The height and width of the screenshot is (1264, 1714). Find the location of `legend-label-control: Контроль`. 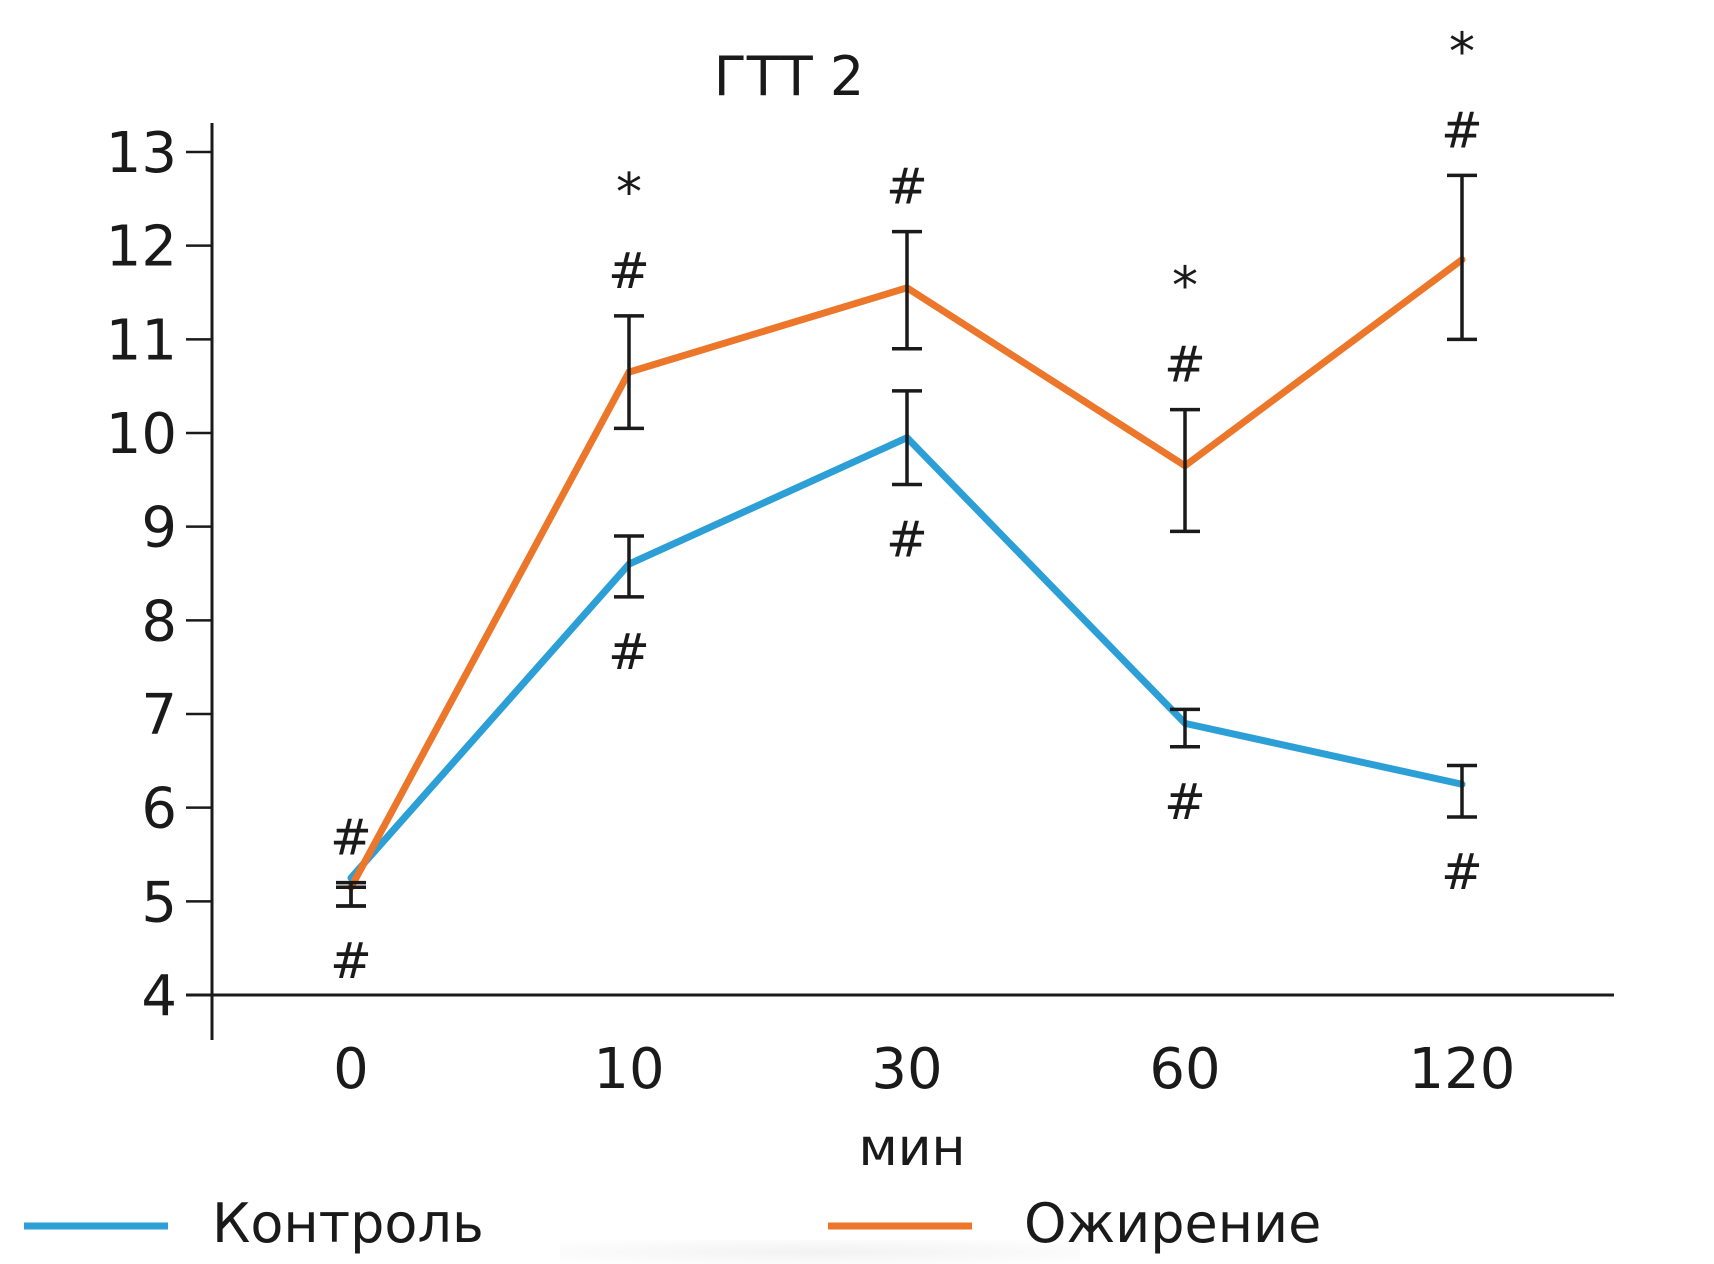

legend-label-control: Контроль is located at coordinates (348, 1223).